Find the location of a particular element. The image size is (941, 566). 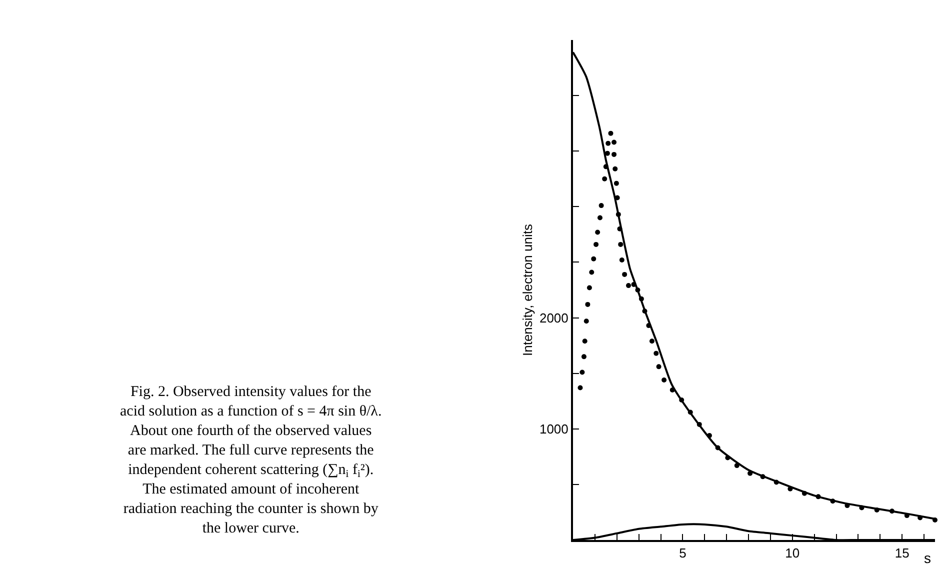

y-tick-label: 2000 is located at coordinates (553, 318).